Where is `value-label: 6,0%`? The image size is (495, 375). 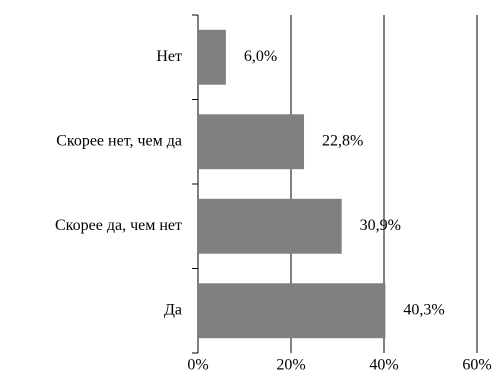 value-label: 6,0% is located at coordinates (260, 56).